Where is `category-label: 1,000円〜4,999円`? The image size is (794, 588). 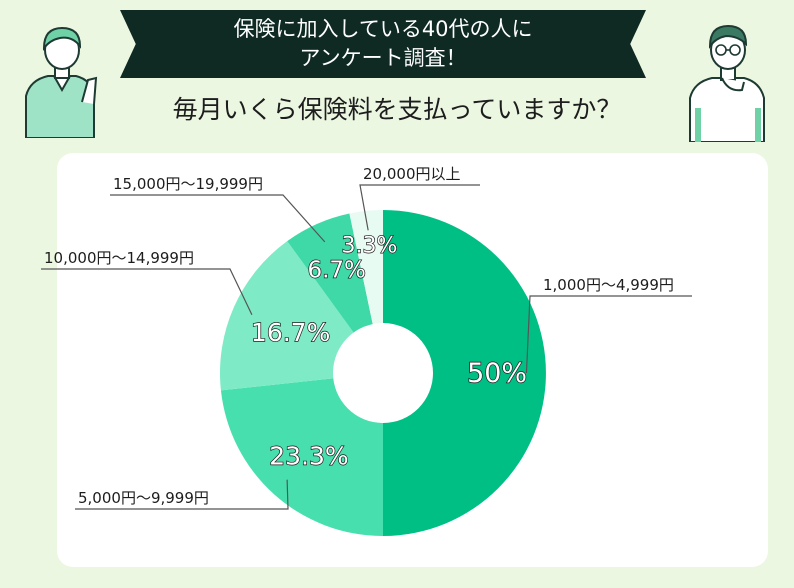 category-label: 1,000円〜4,999円 is located at coordinates (608, 285).